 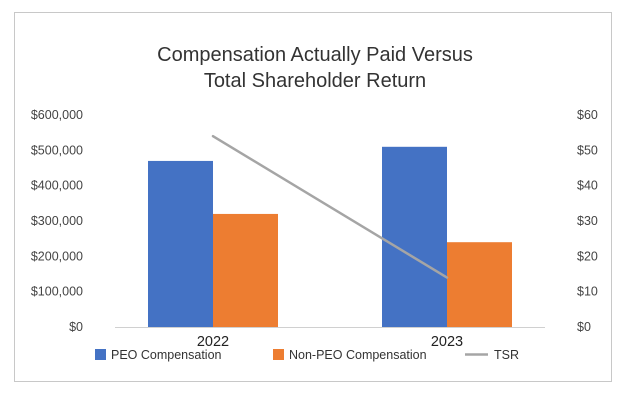 I want to click on left-axis-tick-label: $400,000, so click(x=57, y=186).